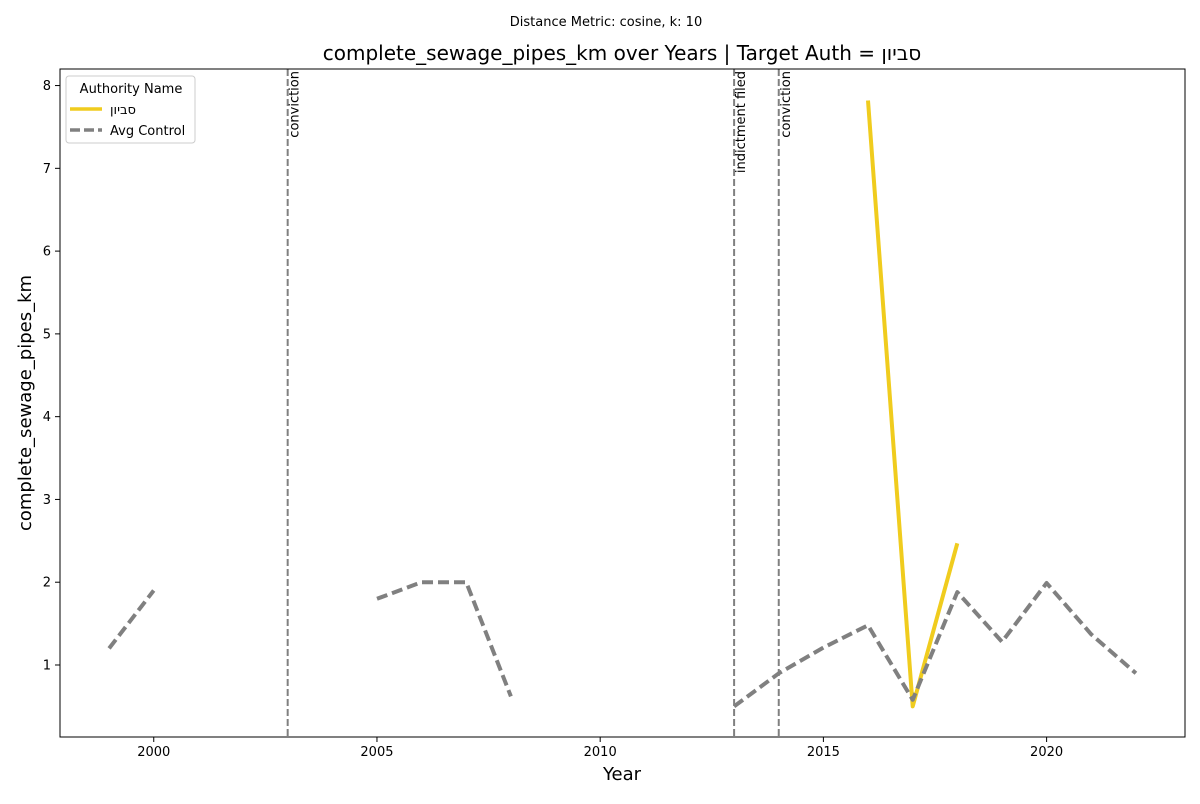  Describe the element at coordinates (823, 752) in the screenshot. I see `x-tick-label: 2015` at that location.